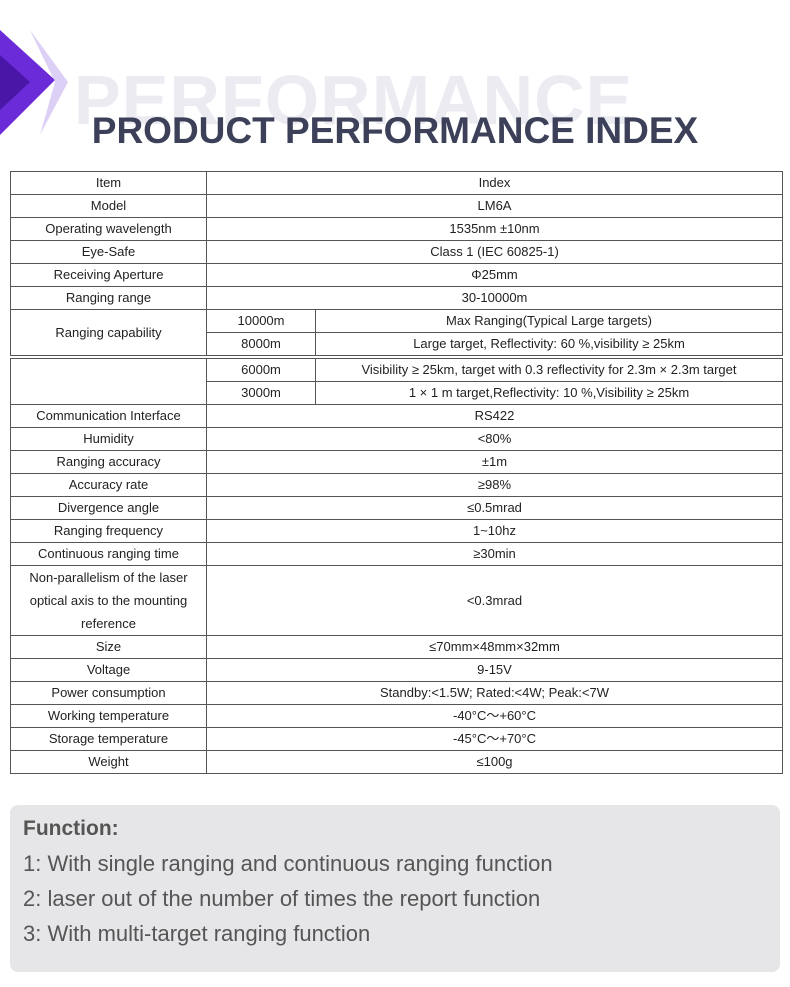 This screenshot has width=790, height=987. I want to click on value-cell: <80%, so click(494, 439).